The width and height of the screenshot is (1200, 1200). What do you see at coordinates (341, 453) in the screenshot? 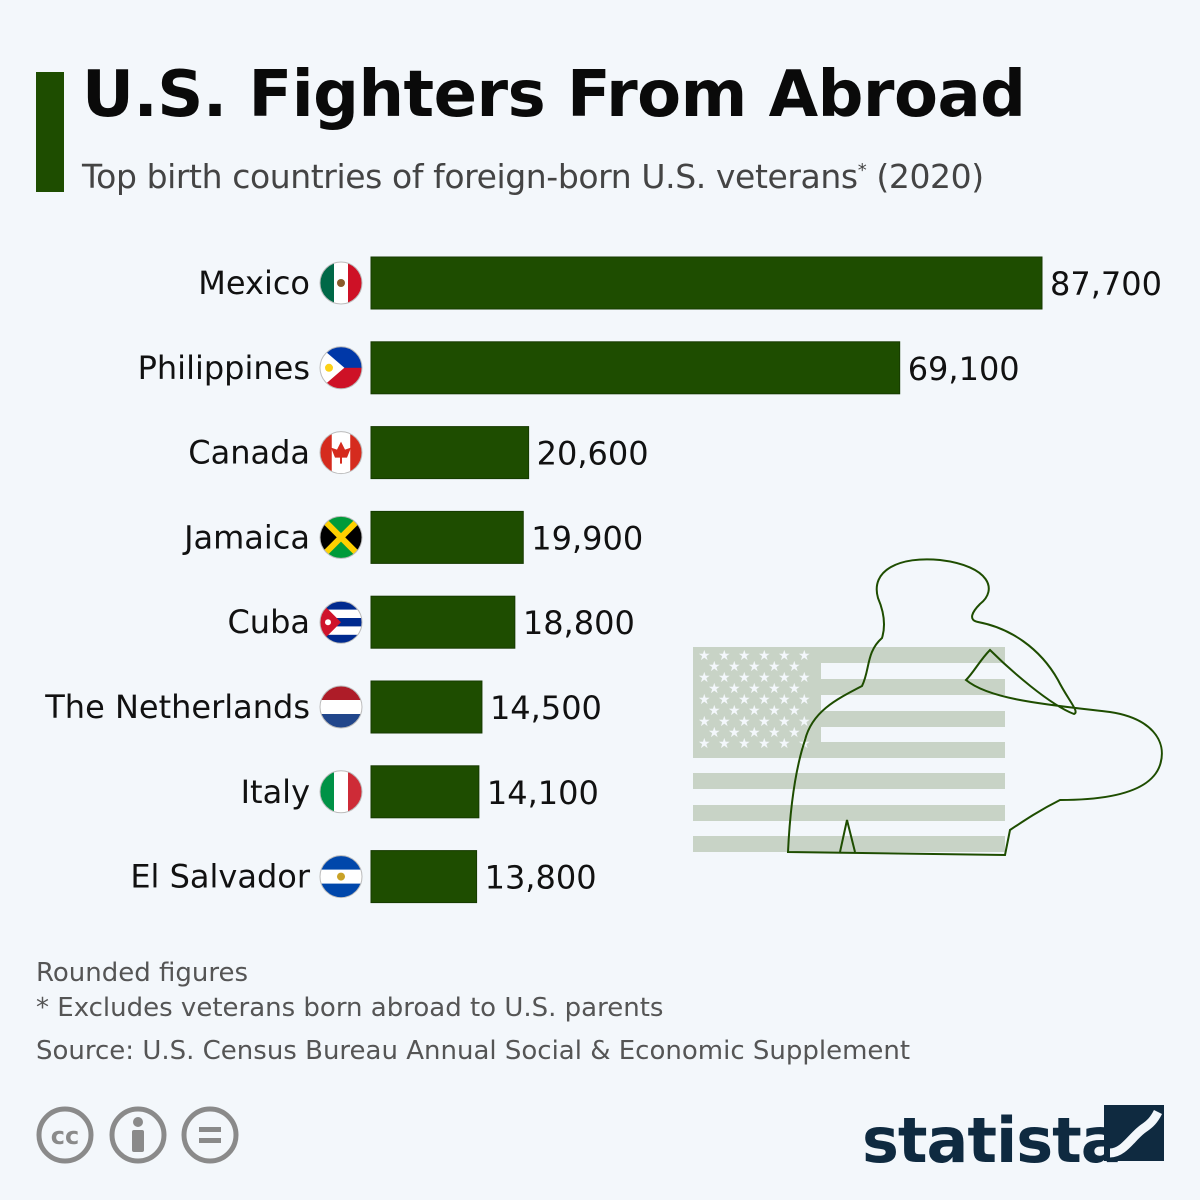
I see `canada-flag-icon` at bounding box center [341, 453].